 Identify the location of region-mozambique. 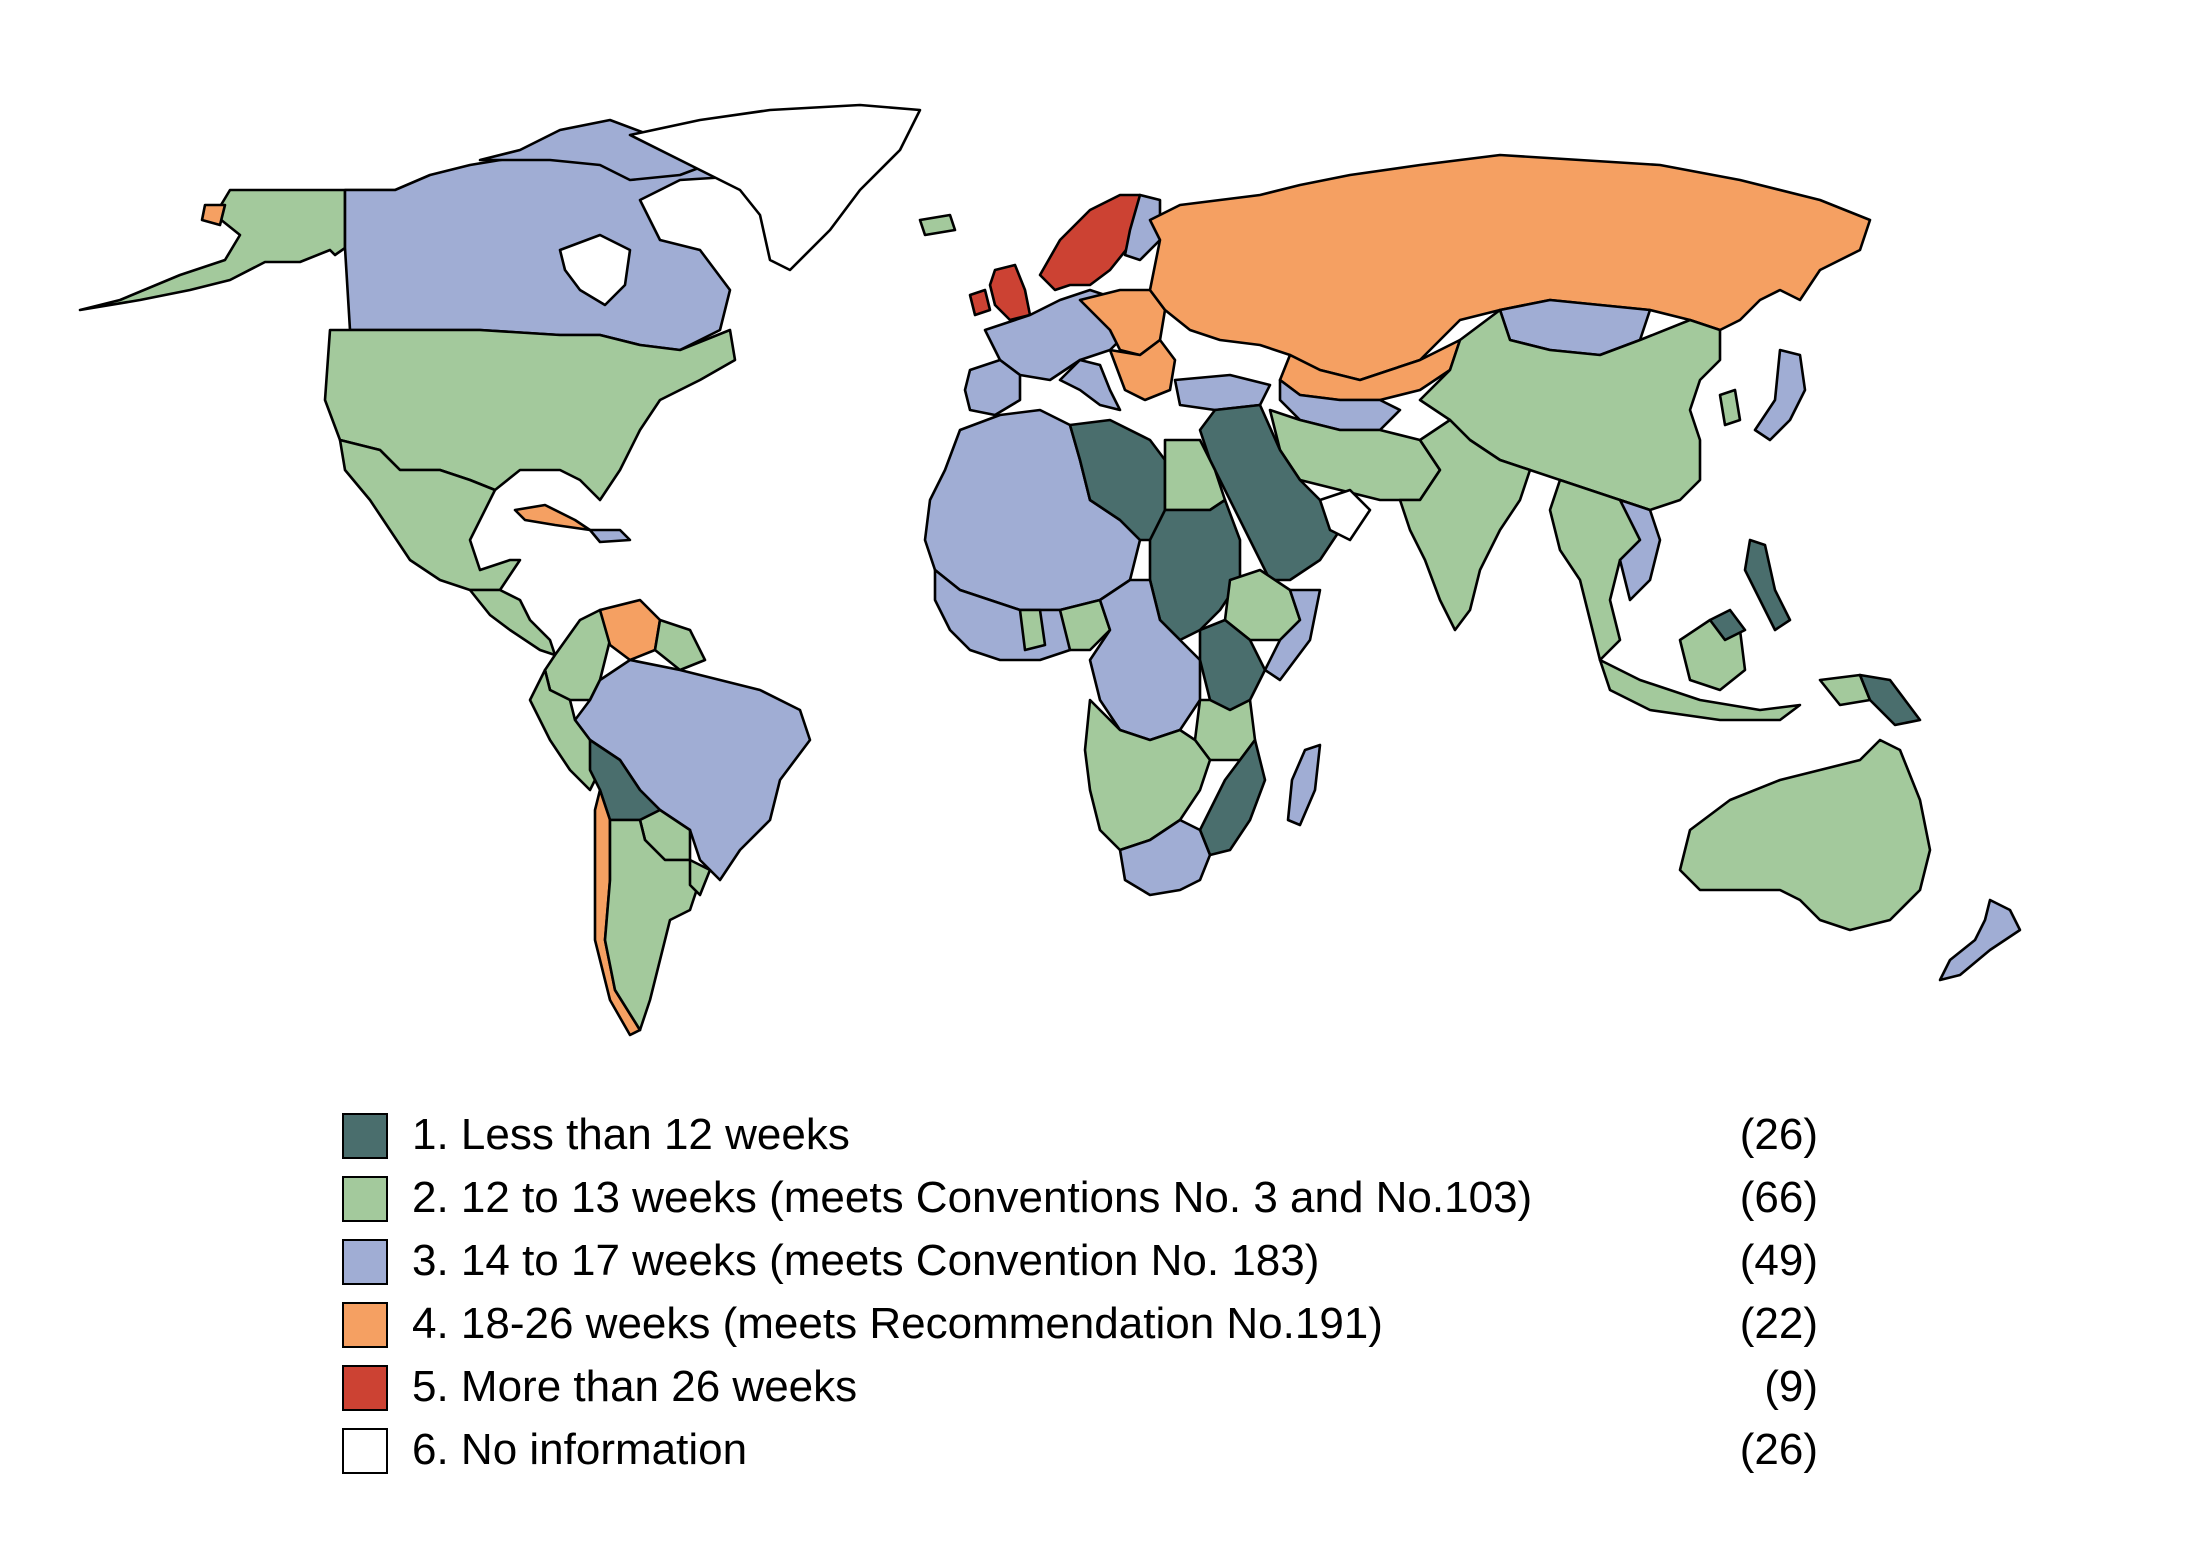
(1232, 797).